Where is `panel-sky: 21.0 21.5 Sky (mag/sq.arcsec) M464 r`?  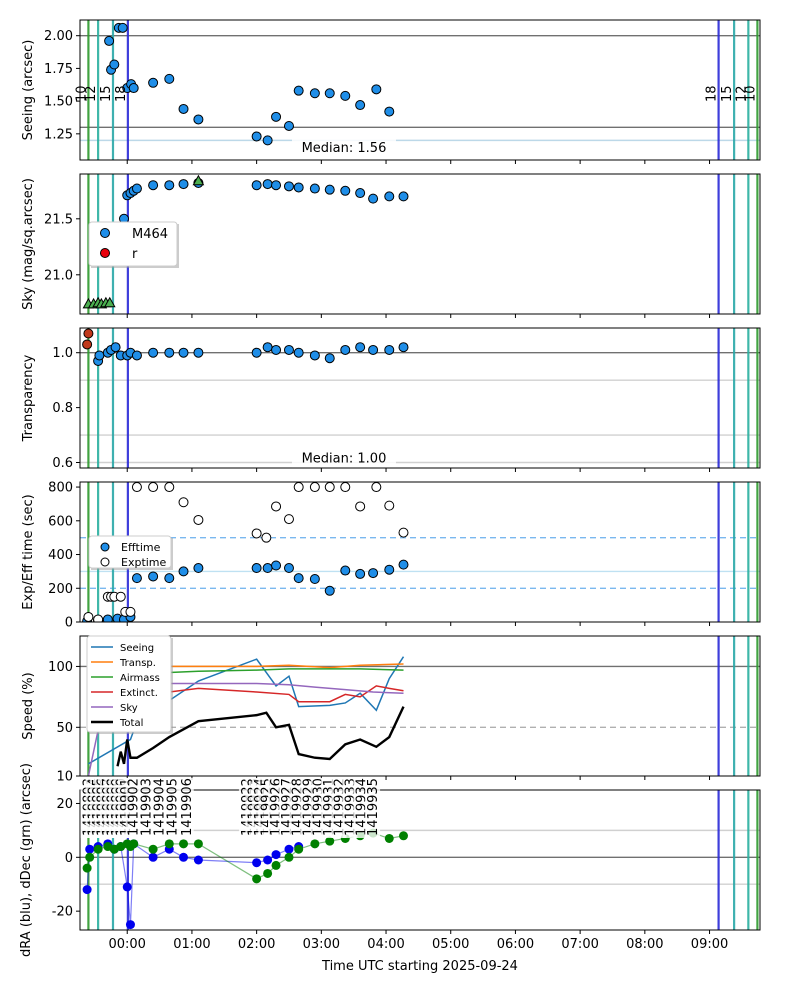
panel-sky: 21.0 21.5 Sky (mag/sq.arcsec) M464 r is located at coordinates (391, 245).